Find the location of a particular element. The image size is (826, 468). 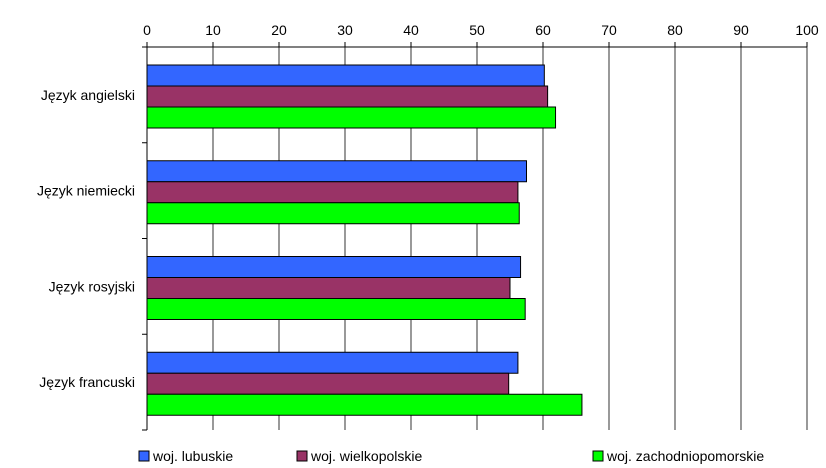

category-label: Język niemiecki is located at coordinates (86, 191).